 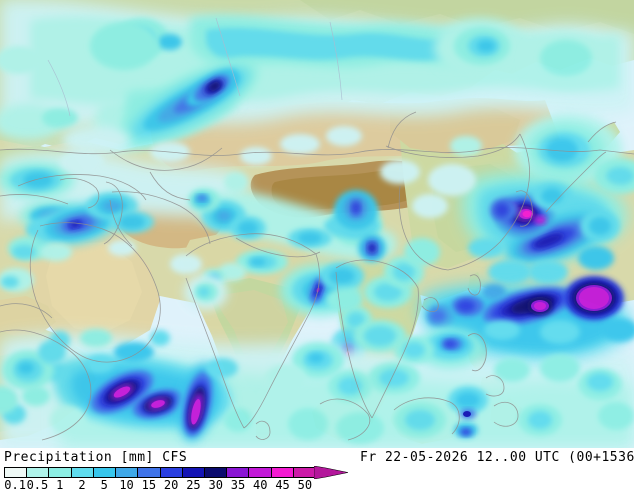 I want to click on colorbar-tick-label: 0.5, so click(x=37, y=485).